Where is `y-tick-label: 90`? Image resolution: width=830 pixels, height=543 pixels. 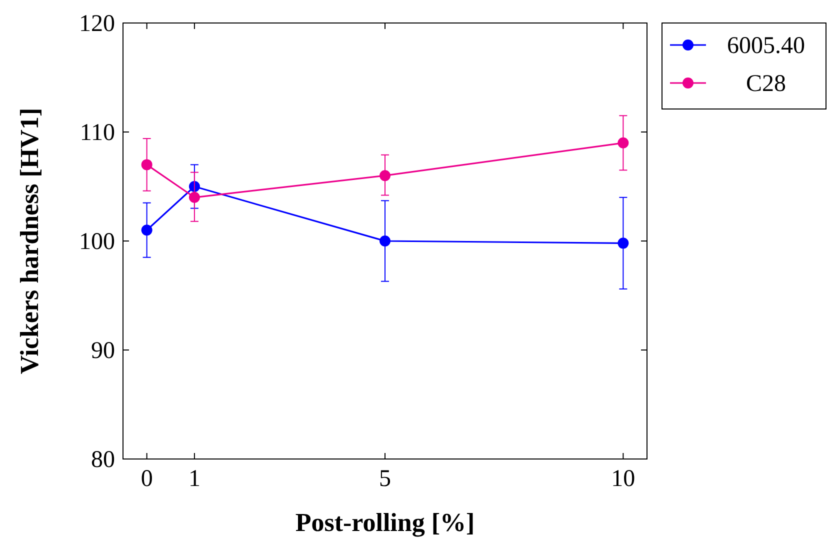 y-tick-label: 90 is located at coordinates (103, 351).